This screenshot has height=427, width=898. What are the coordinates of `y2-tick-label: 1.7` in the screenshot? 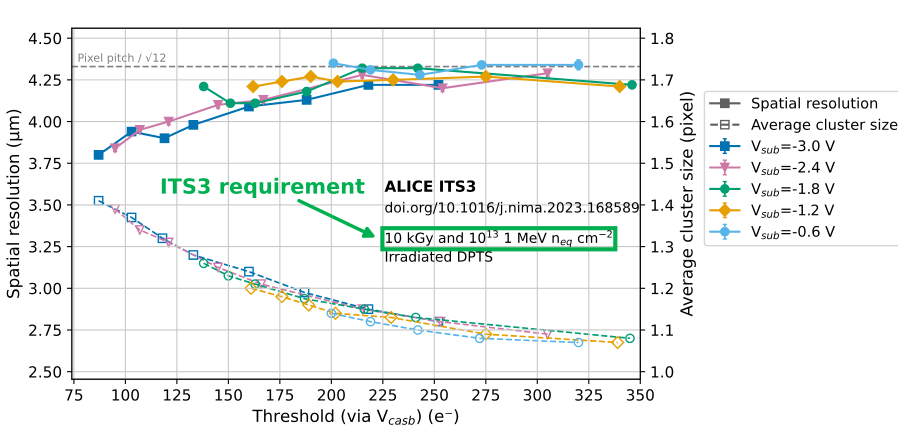 It's located at (662, 80).